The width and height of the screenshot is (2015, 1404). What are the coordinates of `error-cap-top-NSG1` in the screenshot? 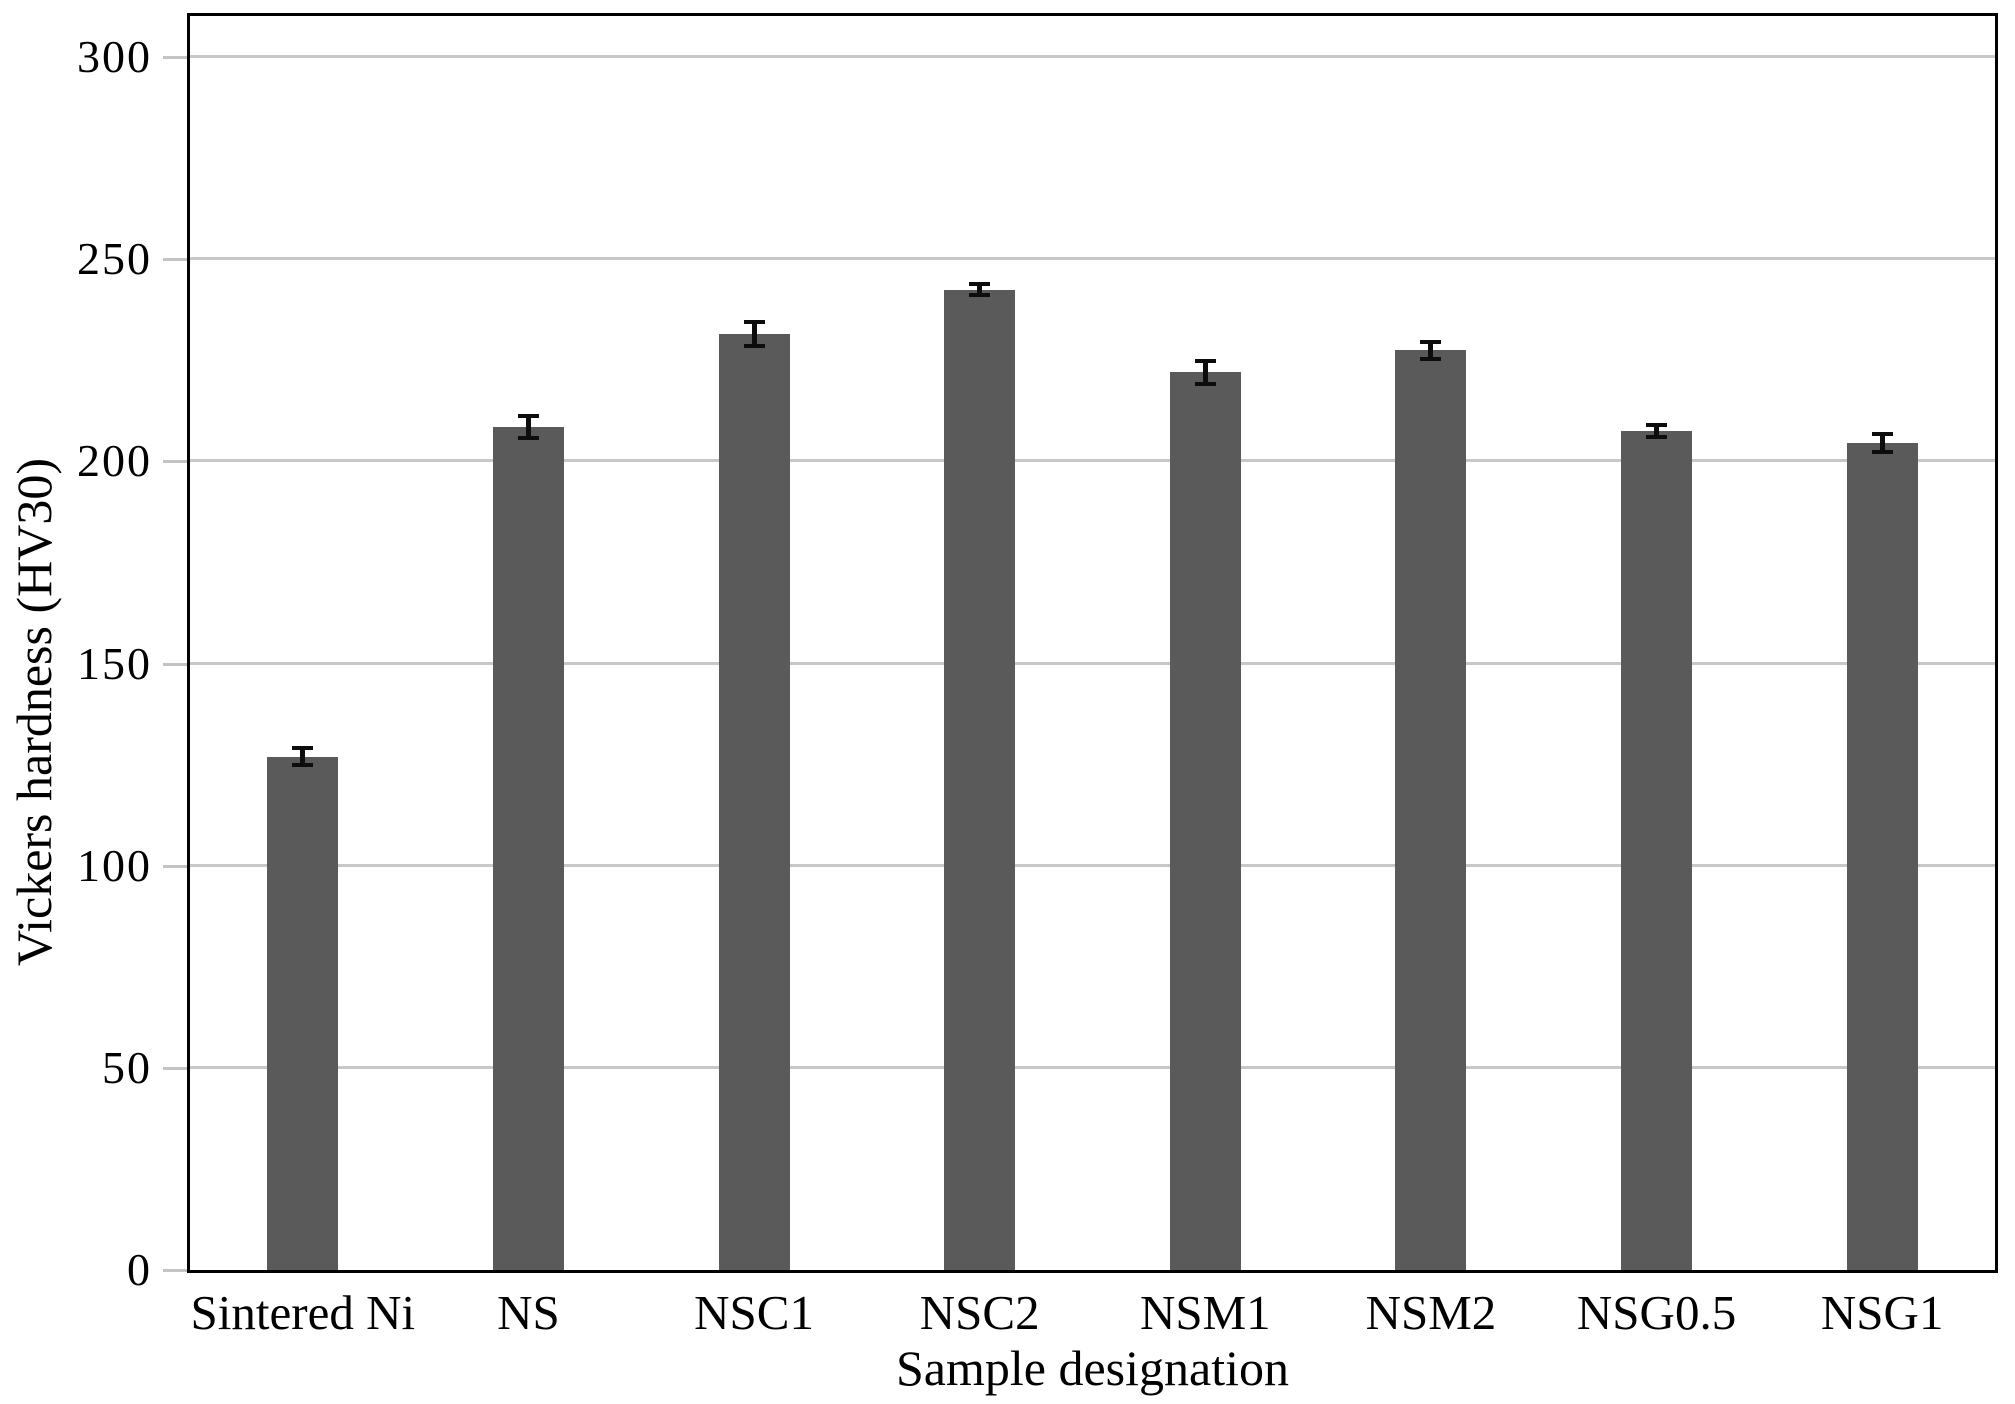 It's located at (1882, 433).